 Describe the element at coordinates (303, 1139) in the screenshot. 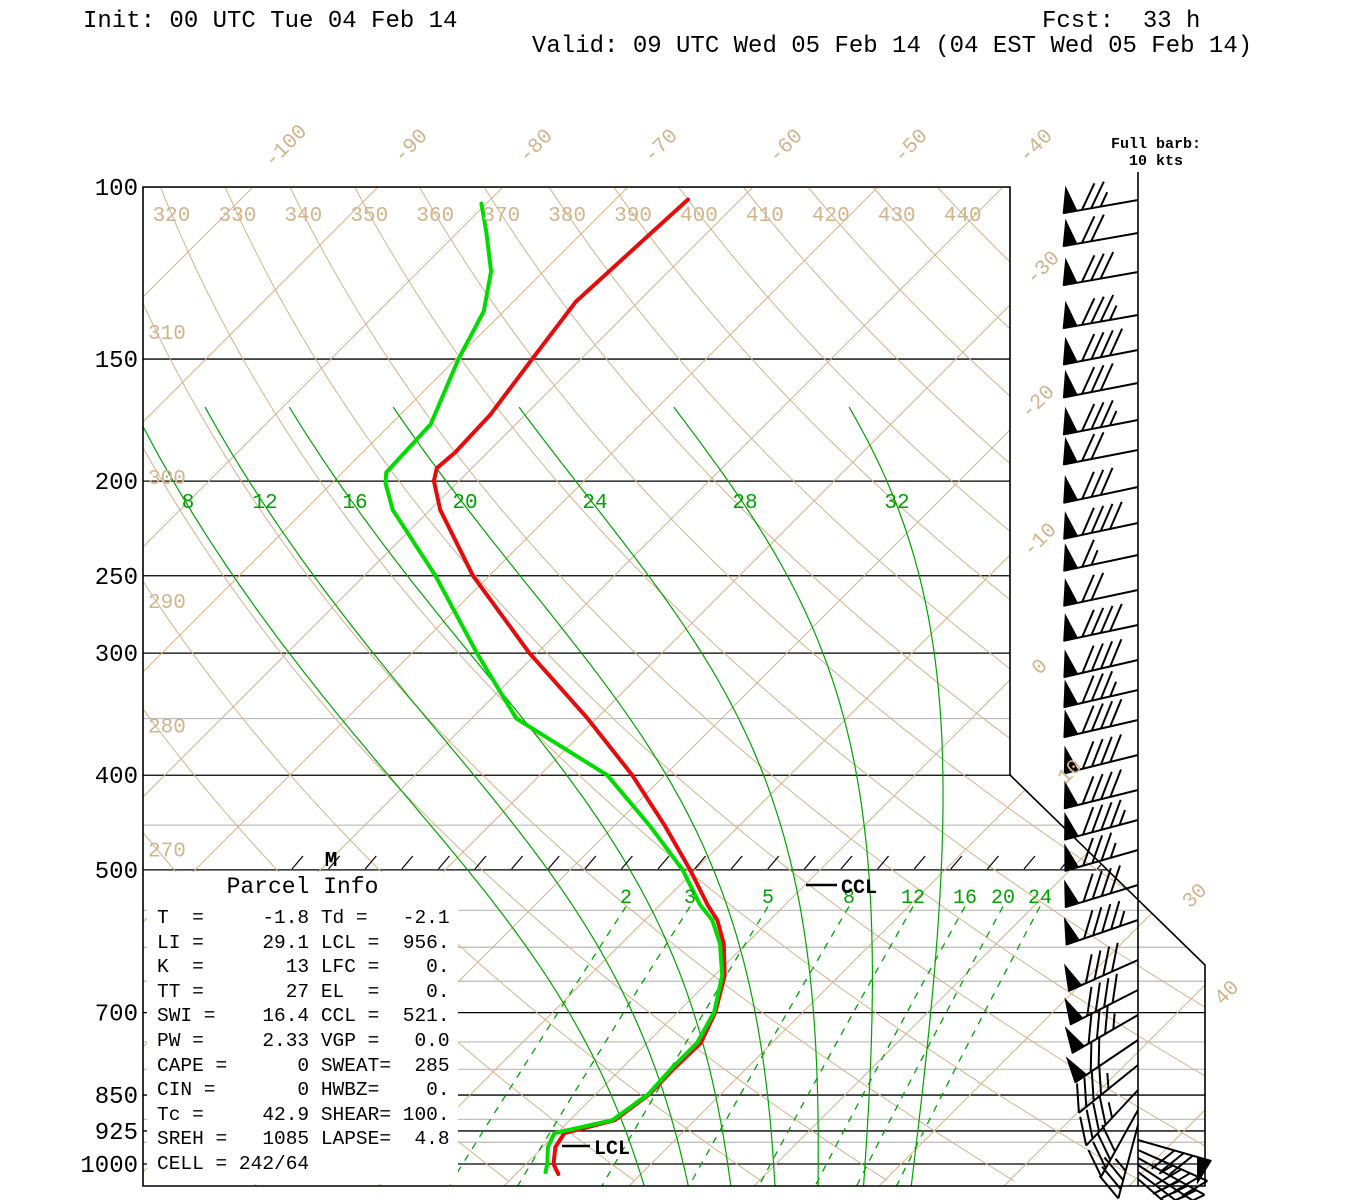

I see `parcel-info-row: SREH = 1085 LAPSE= 4.8` at that location.